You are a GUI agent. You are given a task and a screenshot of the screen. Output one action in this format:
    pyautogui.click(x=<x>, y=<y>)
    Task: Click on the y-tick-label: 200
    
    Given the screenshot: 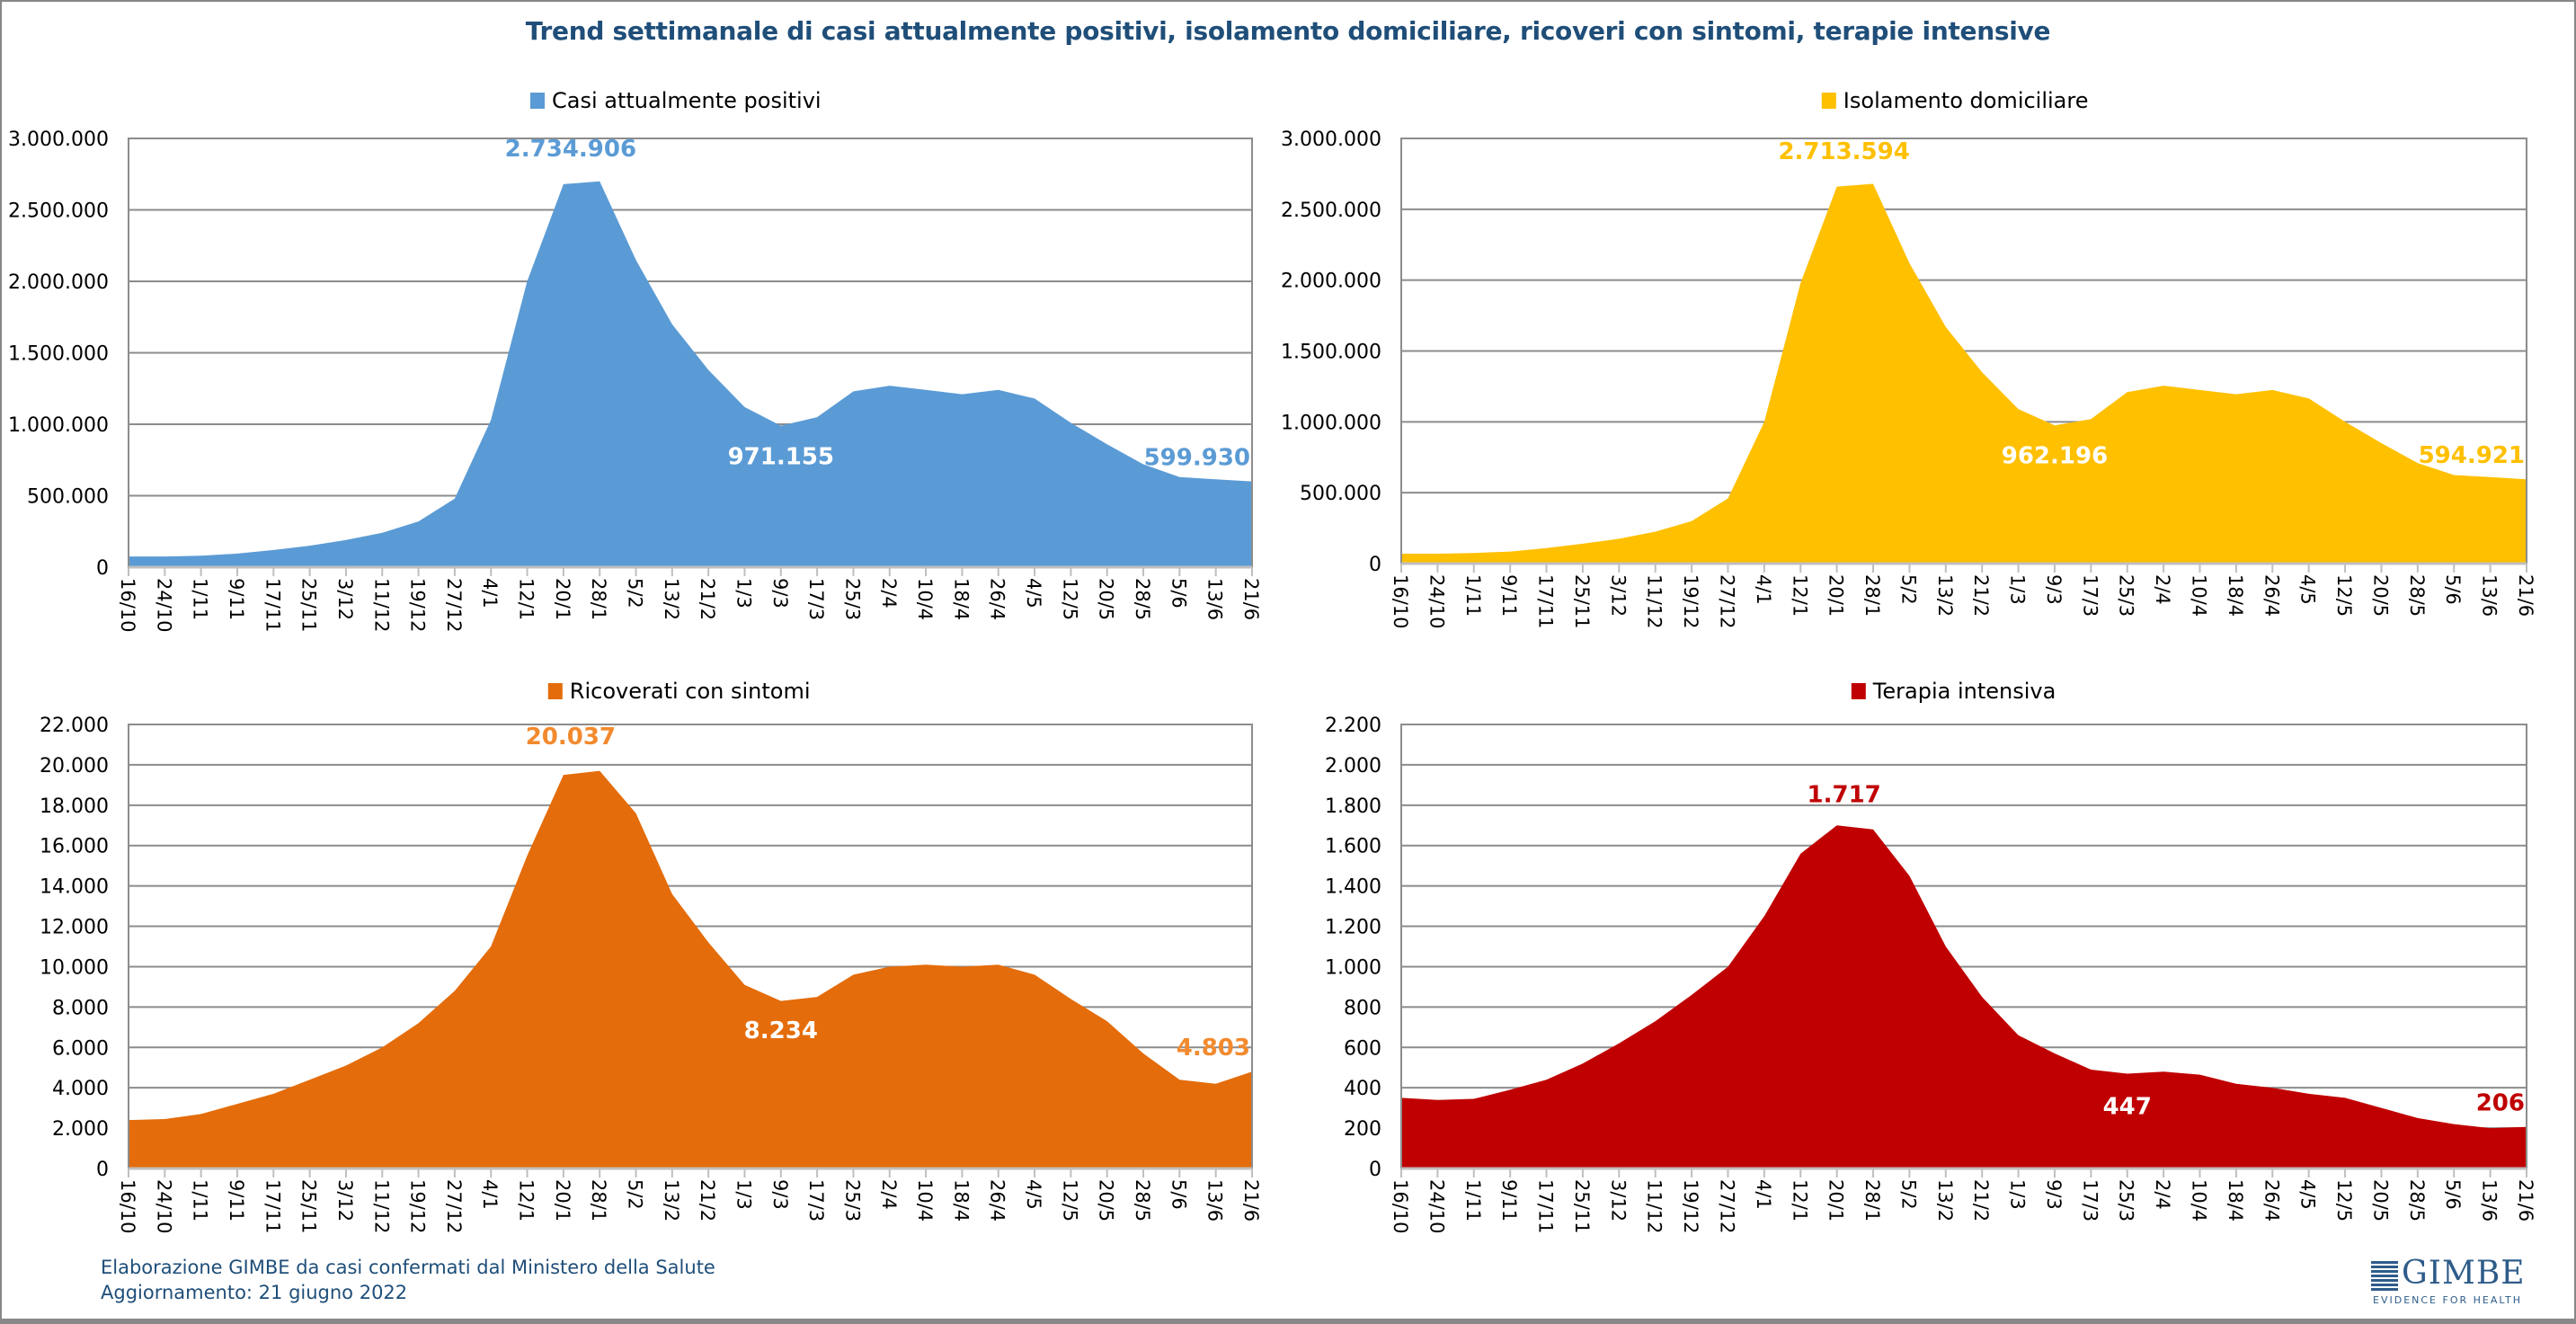 What is the action you would take?
    pyautogui.click(x=1362, y=1130)
    